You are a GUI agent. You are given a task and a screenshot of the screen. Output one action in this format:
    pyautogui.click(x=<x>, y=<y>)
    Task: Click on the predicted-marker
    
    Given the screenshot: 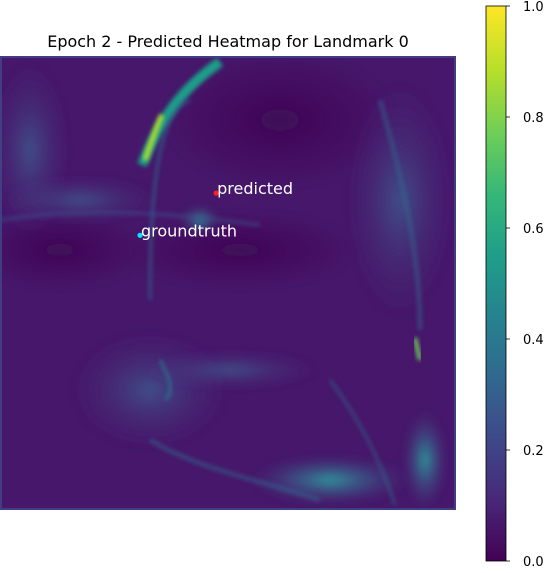 What is the action you would take?
    pyautogui.click(x=216, y=193)
    